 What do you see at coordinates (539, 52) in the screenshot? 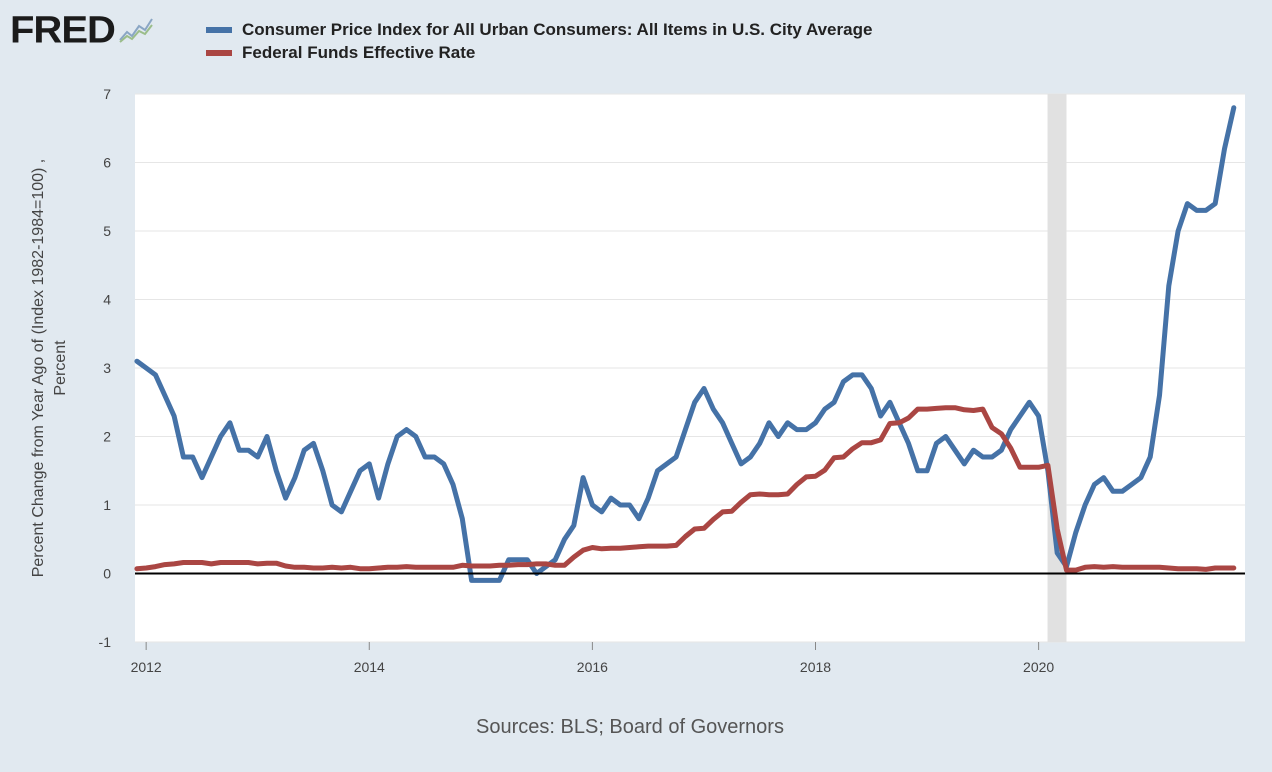
I see `legend-item-fedfunds: Federal Funds Effective Rate` at bounding box center [539, 52].